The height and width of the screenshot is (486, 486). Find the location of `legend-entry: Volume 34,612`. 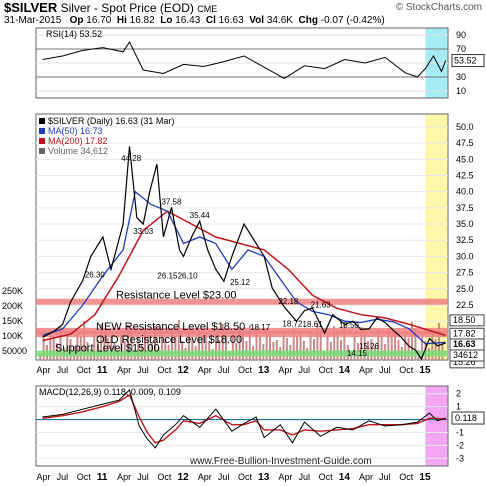

legend-entry: Volume 34,612 is located at coordinates (78, 151).